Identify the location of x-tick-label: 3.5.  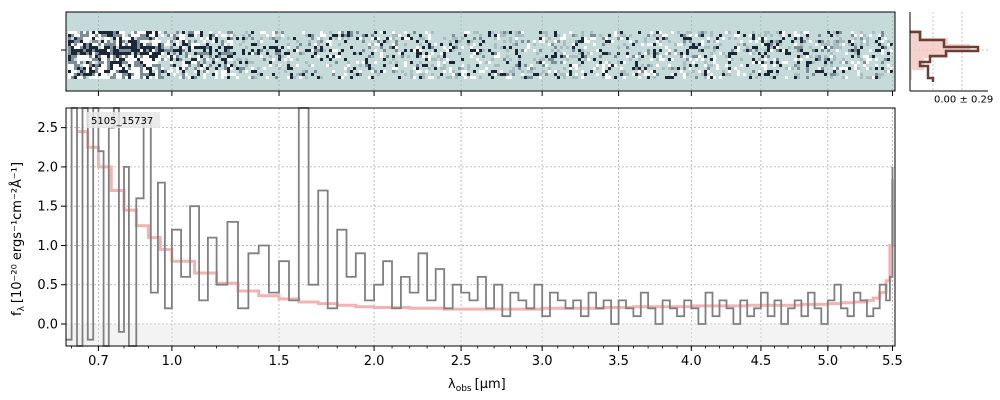
(618, 361).